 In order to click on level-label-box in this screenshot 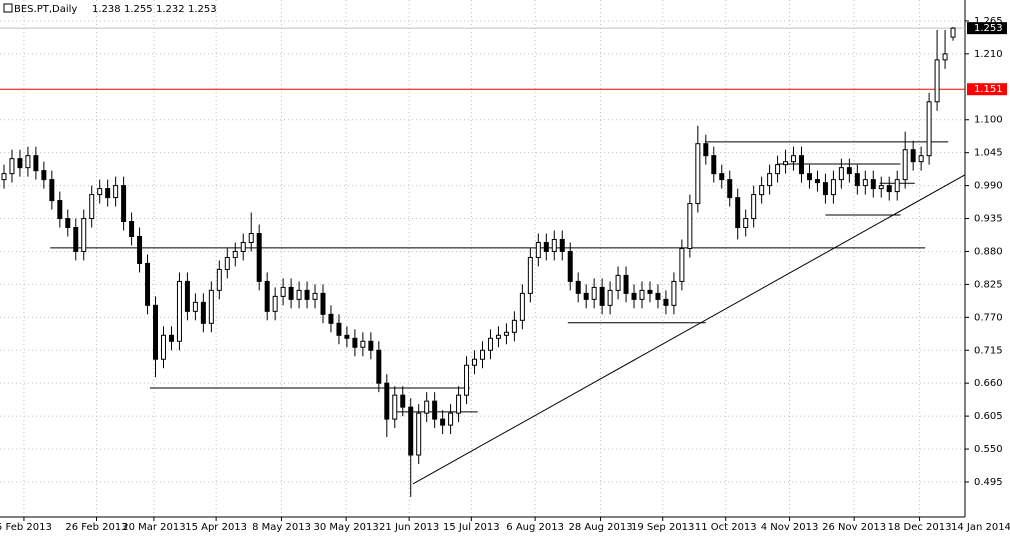, I will do `click(987, 89)`.